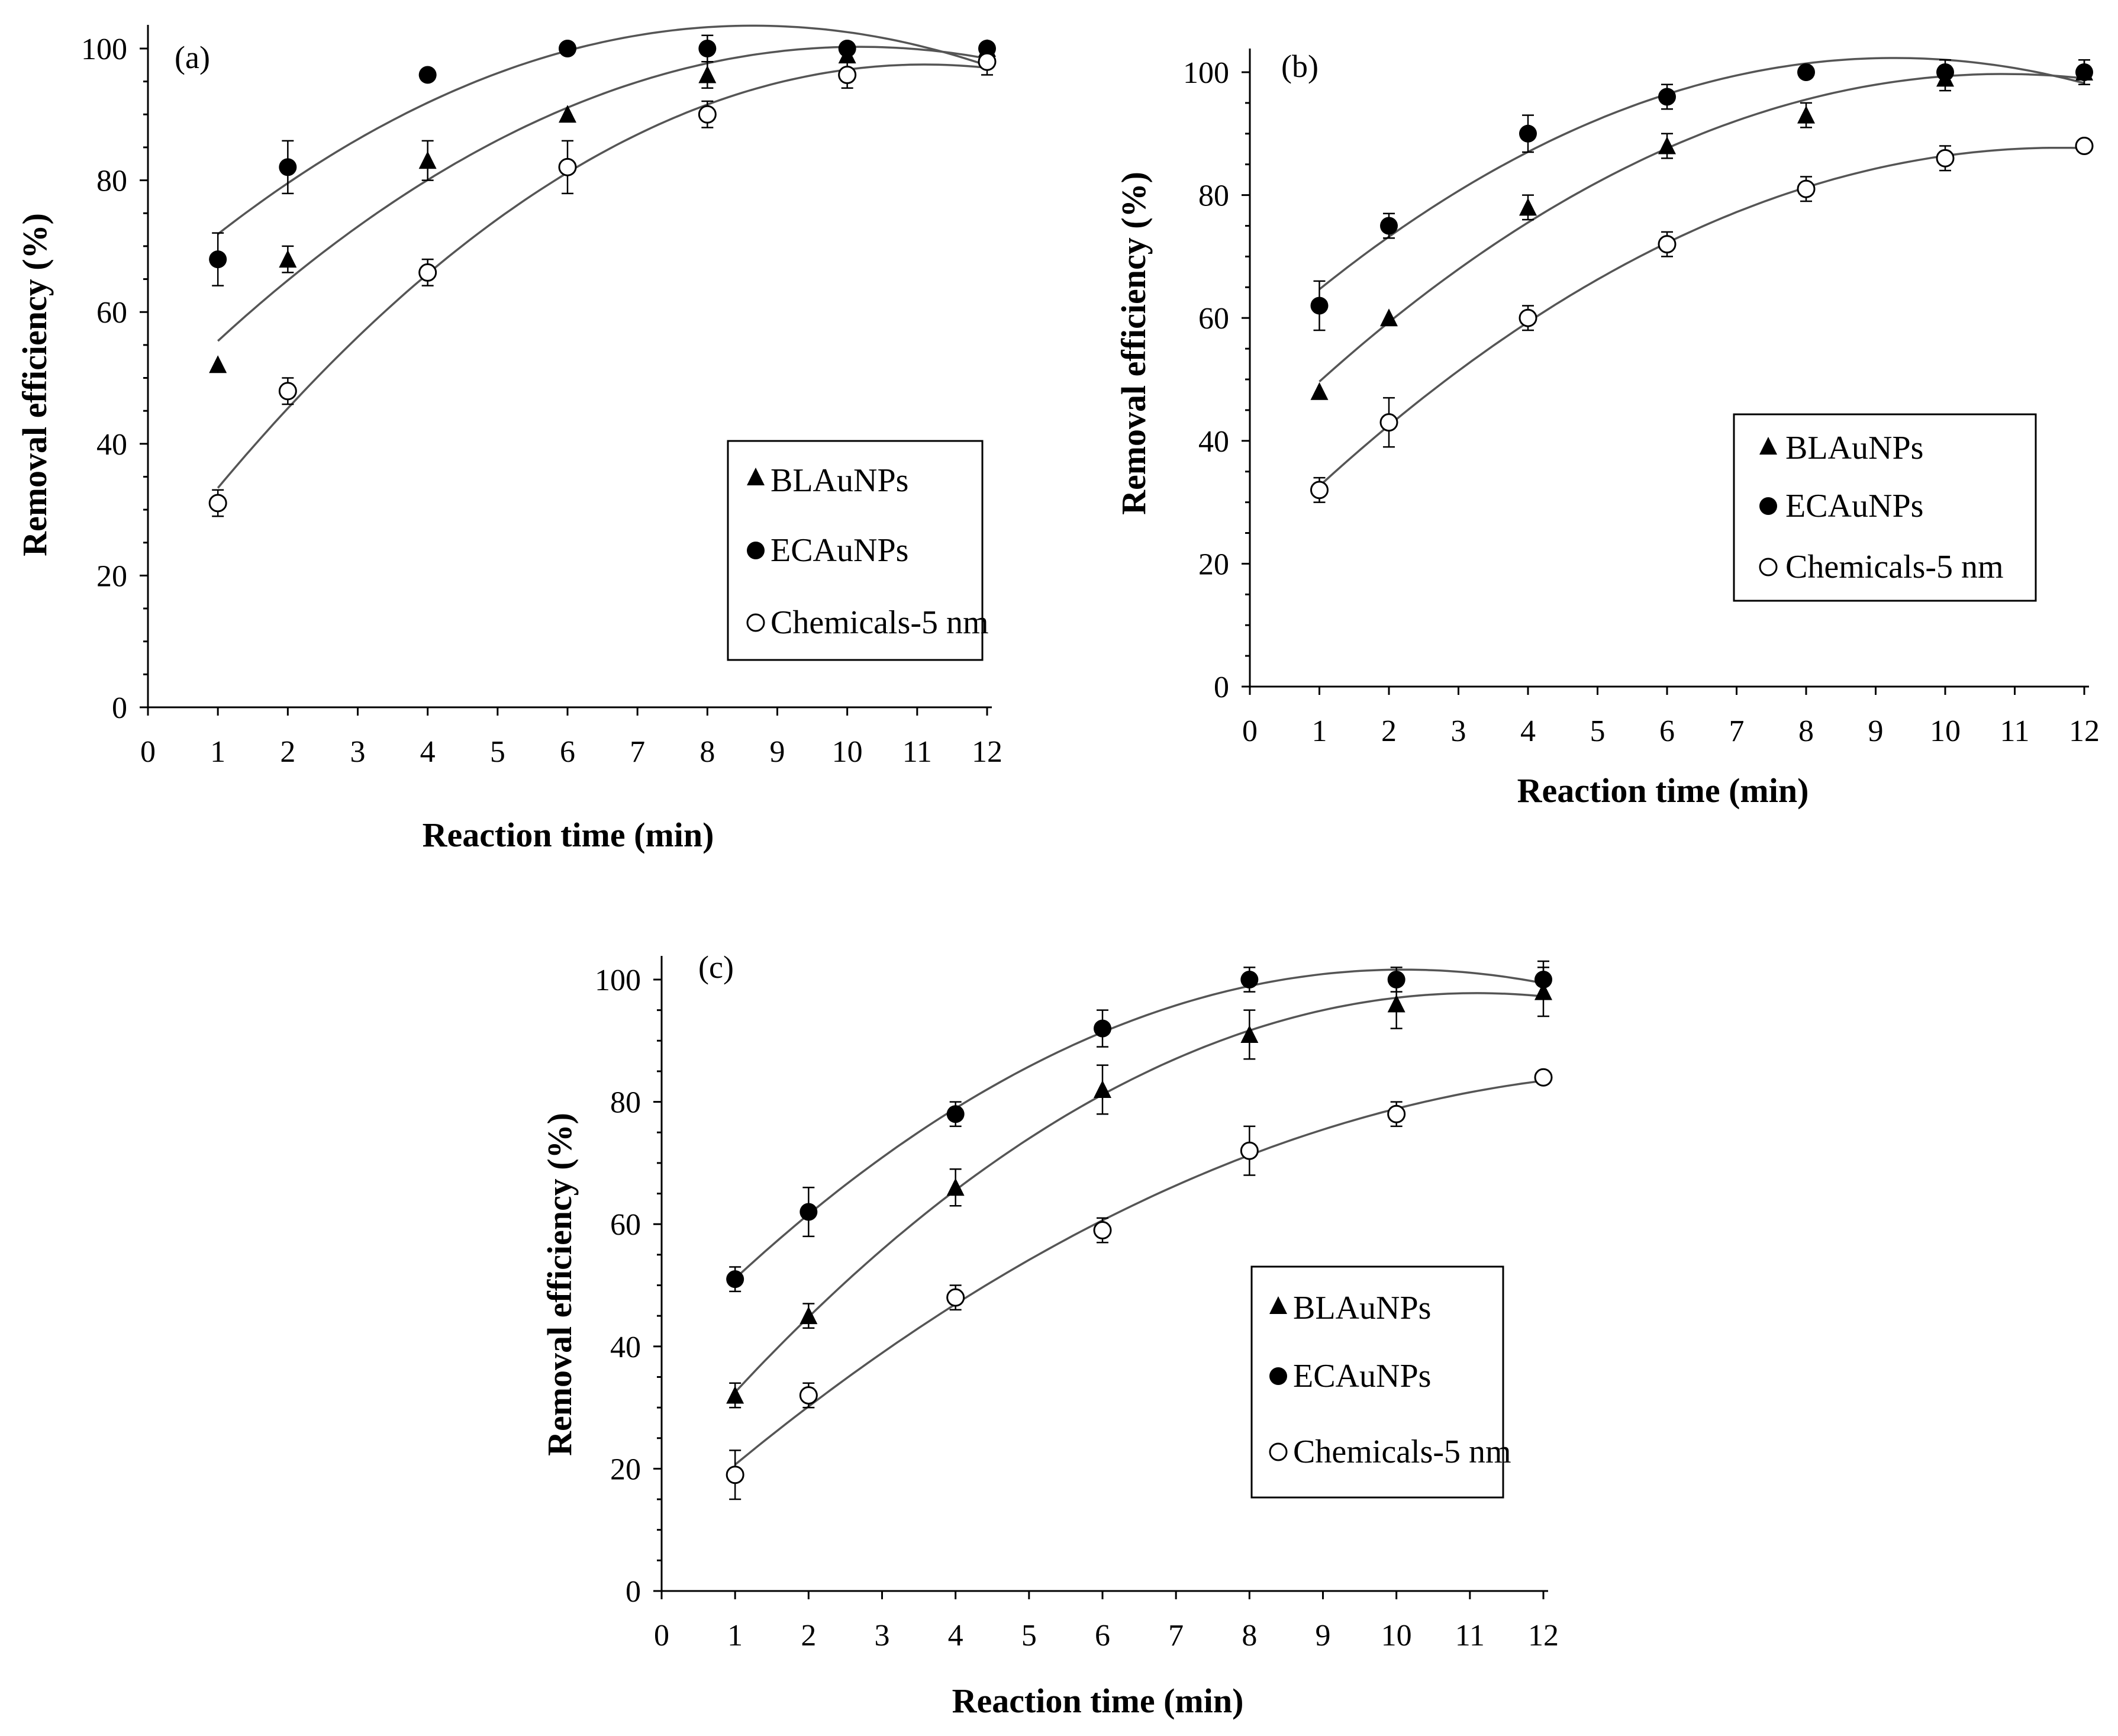  I want to click on panel-a-legend-ecaunps: ECAuNPs, so click(839, 550).